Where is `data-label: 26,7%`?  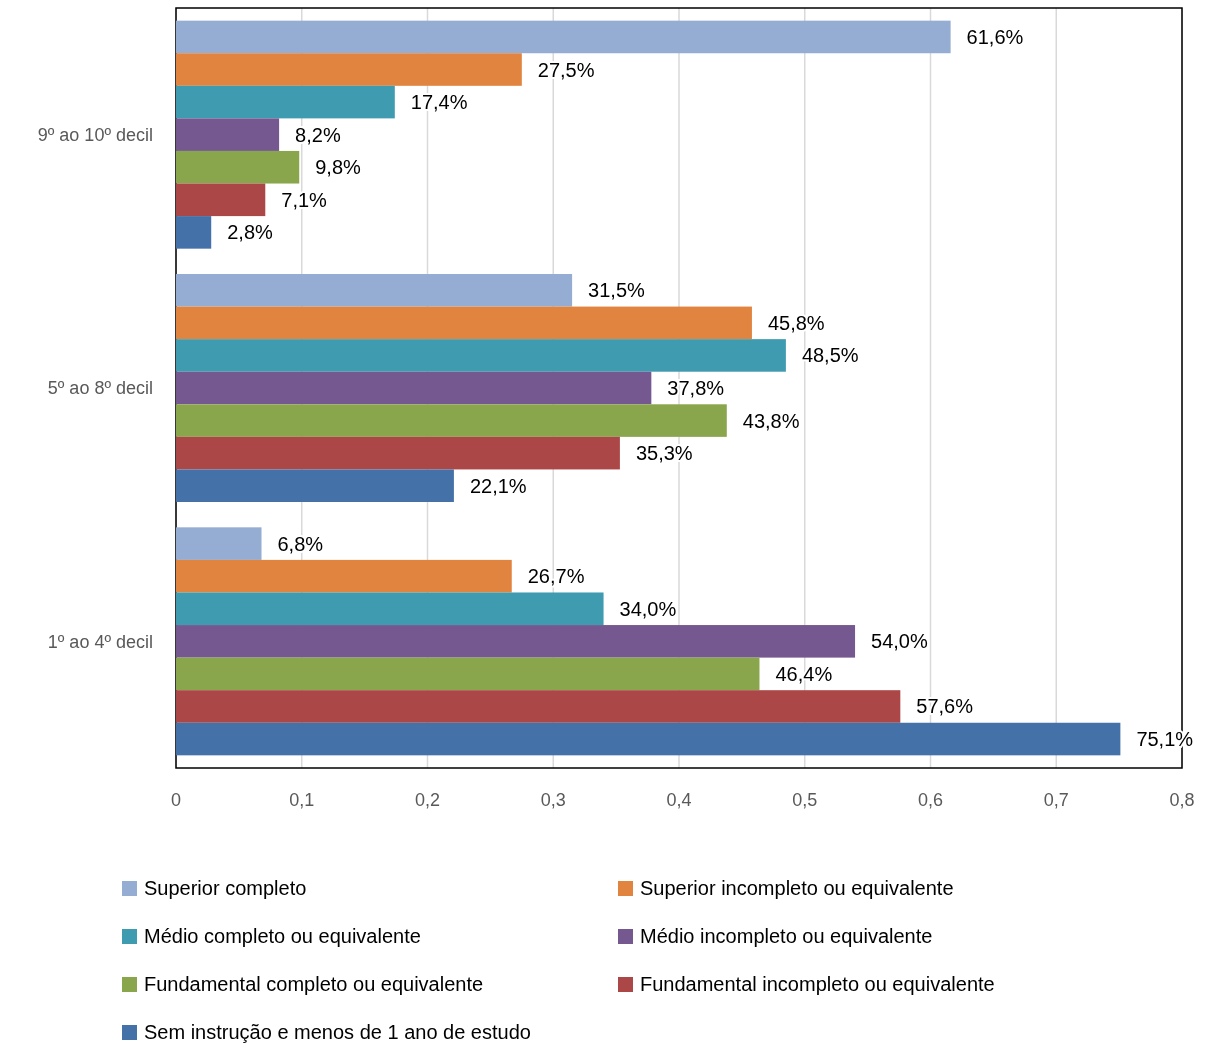
data-label: 26,7% is located at coordinates (556, 576).